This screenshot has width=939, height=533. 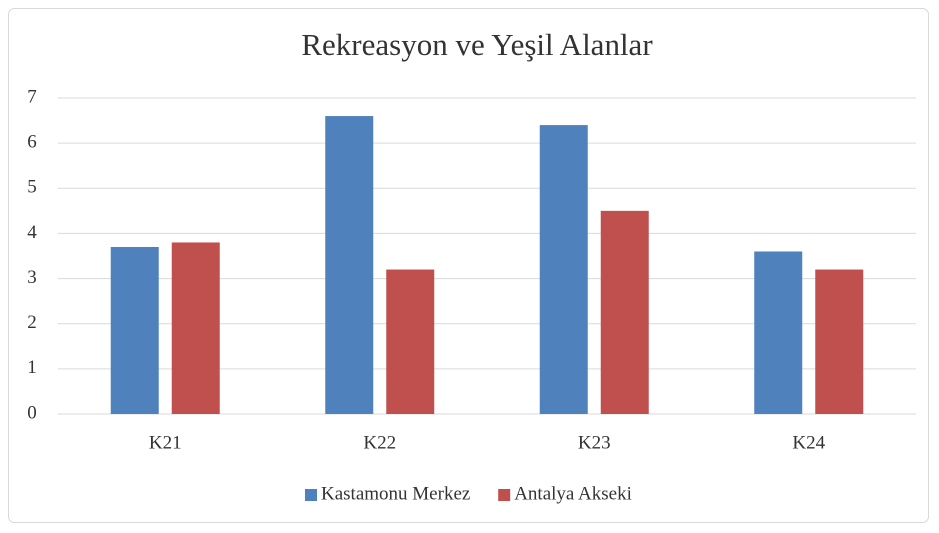 I want to click on chart-title: Rekreasyon ve Yeşil Alanlar, so click(x=477, y=44).